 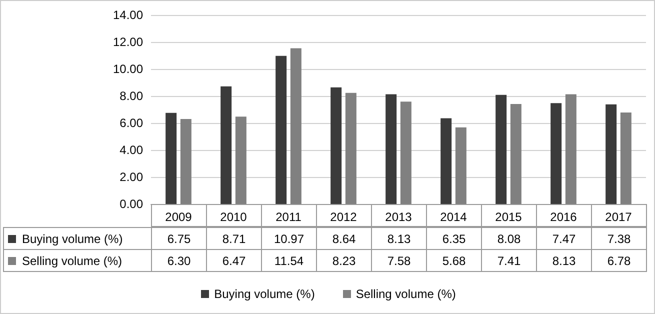 What do you see at coordinates (618, 217) in the screenshot?
I see `x-tick-label: 2017` at bounding box center [618, 217].